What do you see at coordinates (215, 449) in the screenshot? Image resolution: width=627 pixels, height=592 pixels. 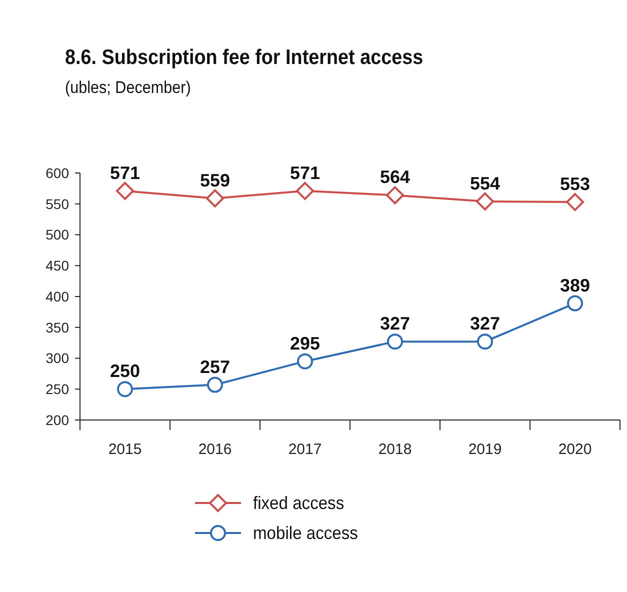 I see `x-tick-label: 2016` at bounding box center [215, 449].